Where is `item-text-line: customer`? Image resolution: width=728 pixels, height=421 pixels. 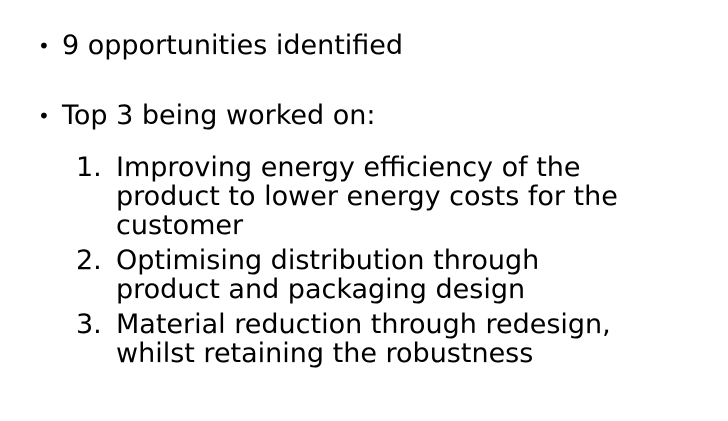 item-text-line: customer is located at coordinates (180, 225).